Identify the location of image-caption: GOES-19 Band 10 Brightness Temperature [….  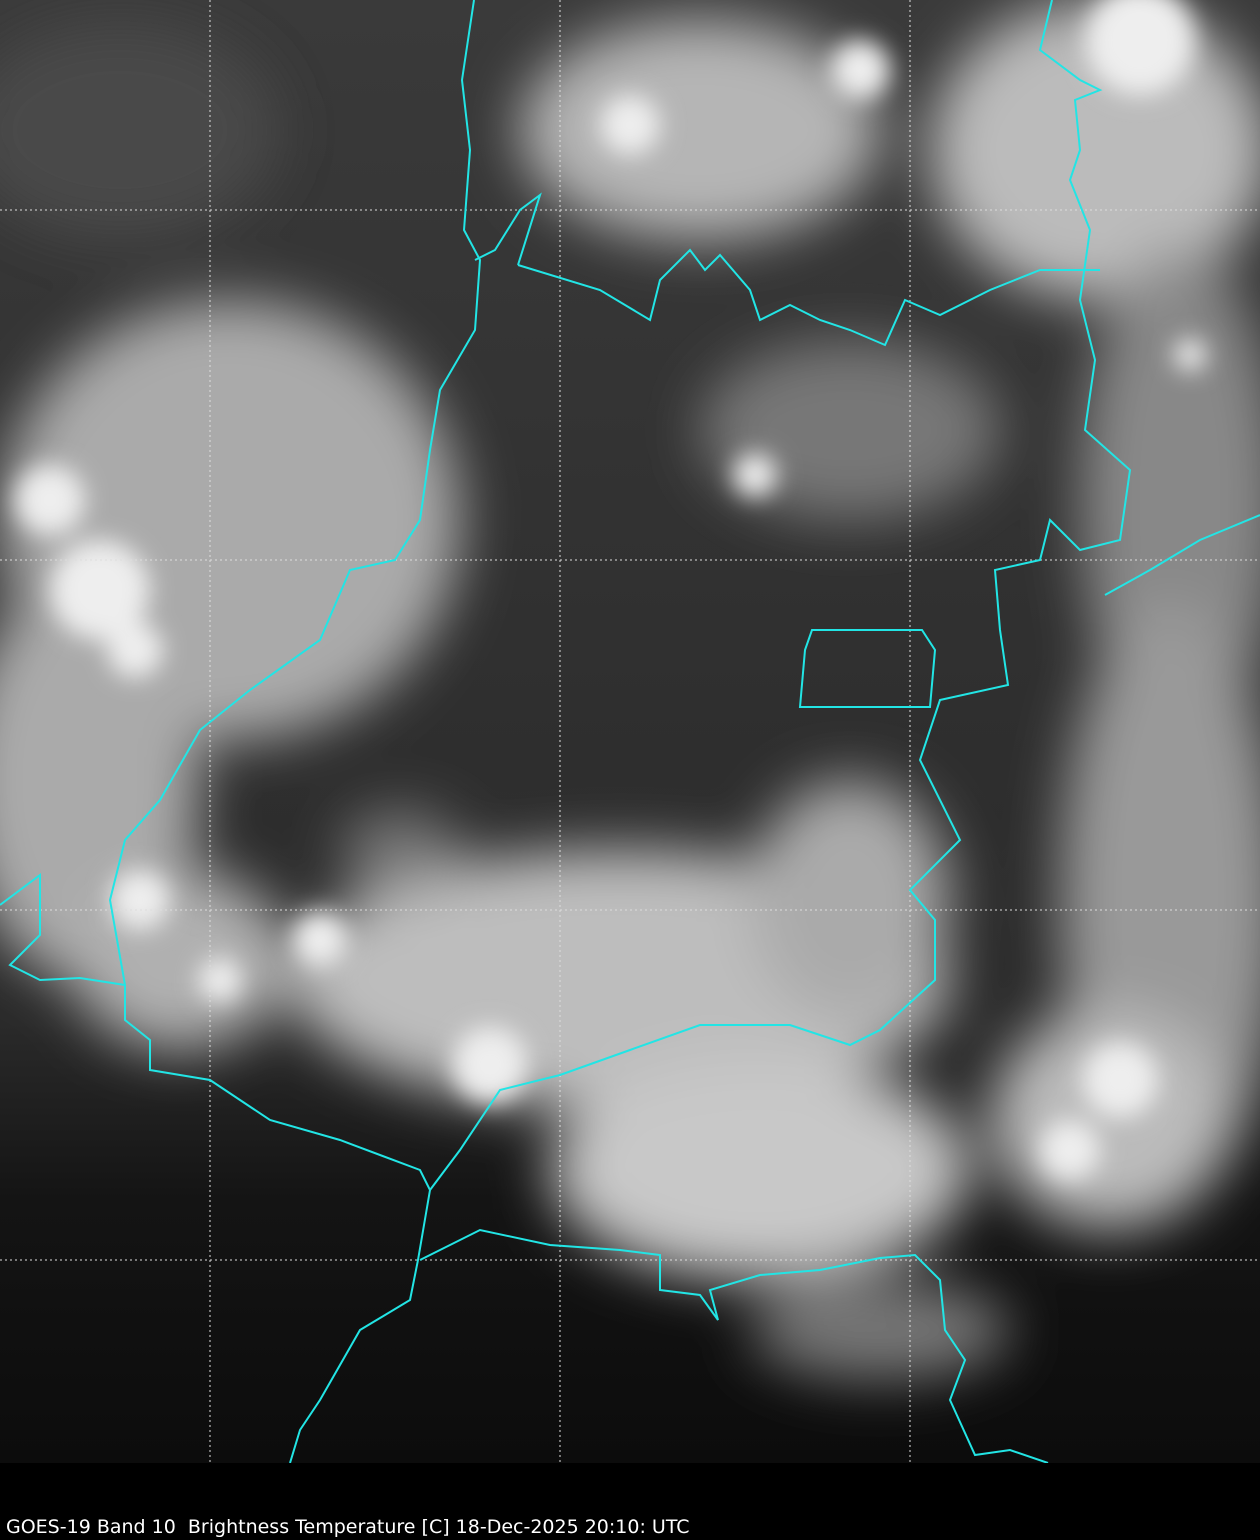
(348, 1527).